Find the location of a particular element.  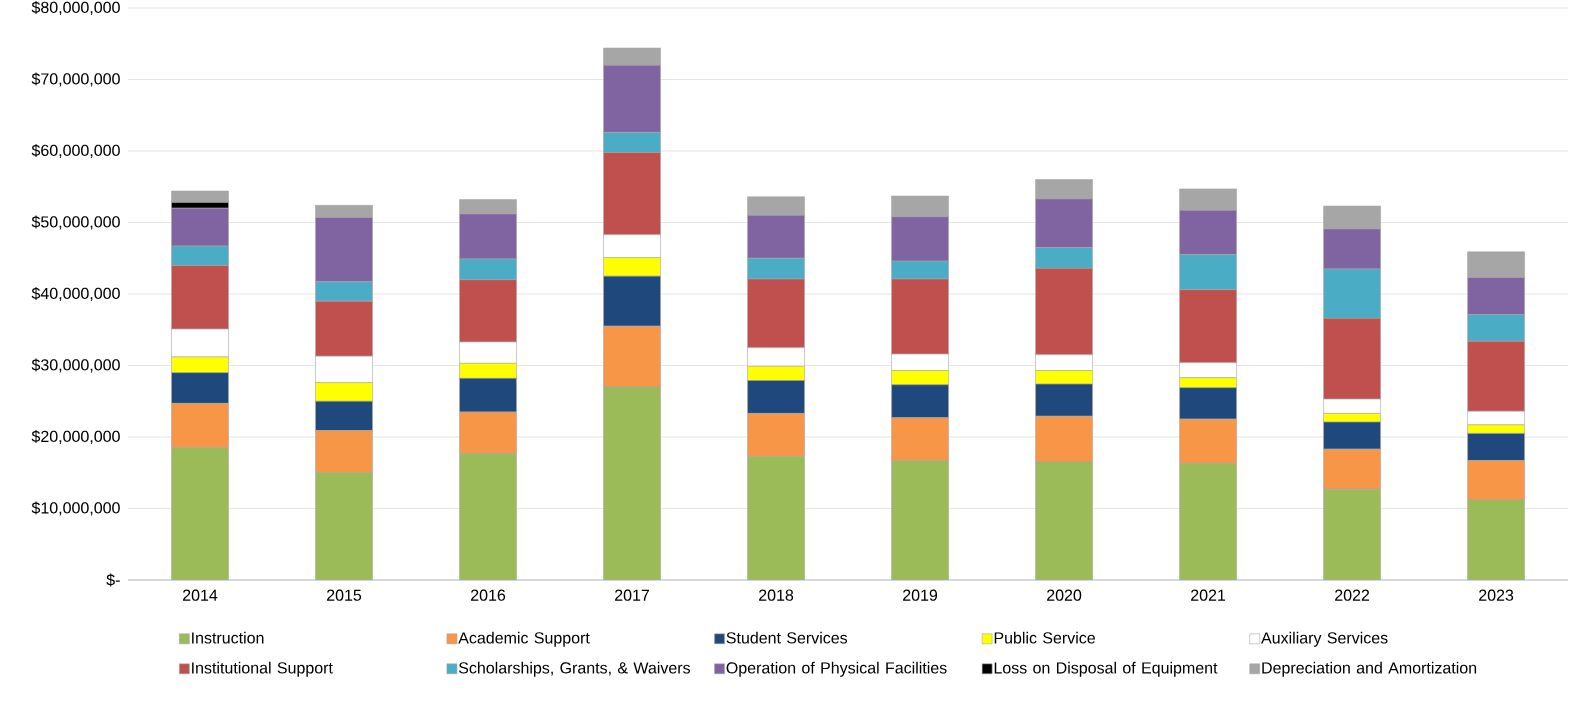

legend-label: Student Services is located at coordinates (787, 637).